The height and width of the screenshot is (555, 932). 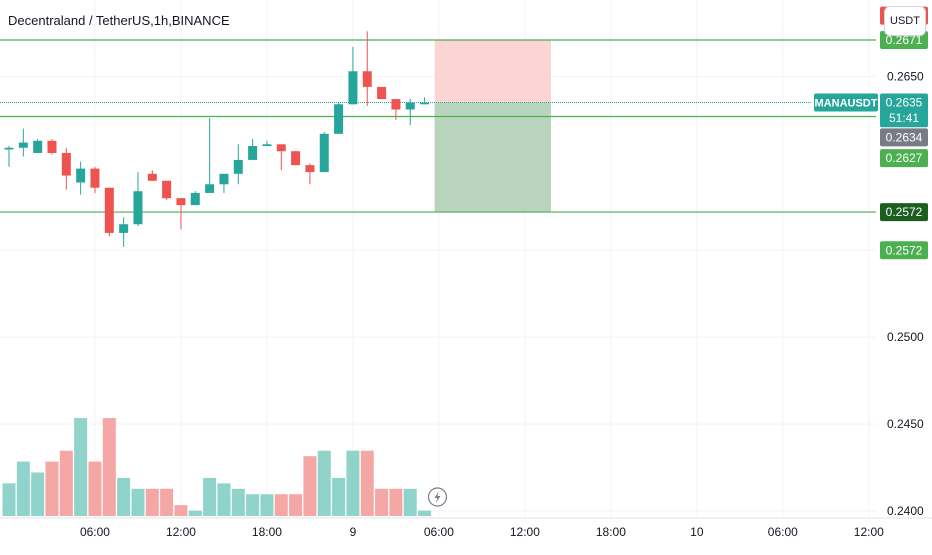 I want to click on time-tick-label: 9, so click(x=353, y=532).